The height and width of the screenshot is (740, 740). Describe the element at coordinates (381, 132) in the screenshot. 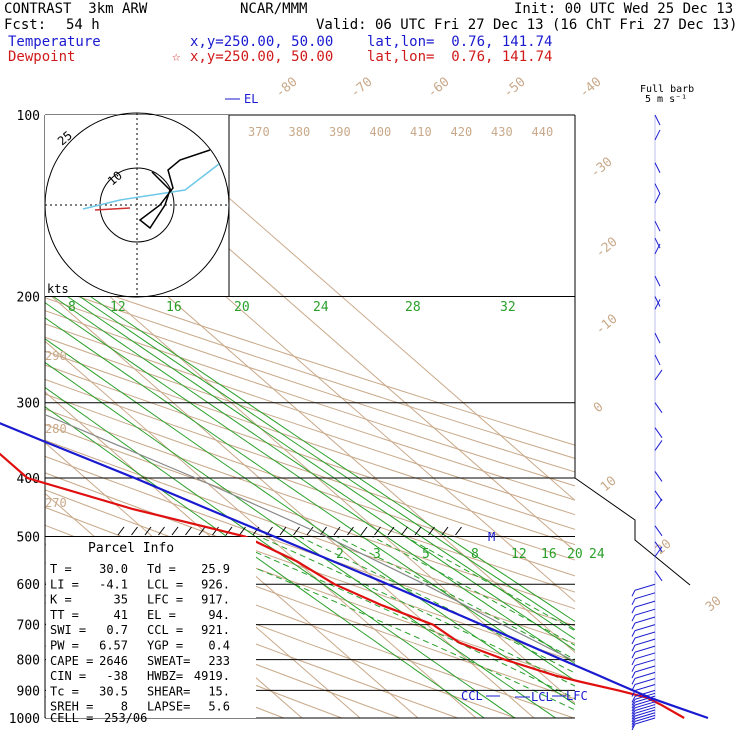

I see `potential-temperature-label: 400` at that location.